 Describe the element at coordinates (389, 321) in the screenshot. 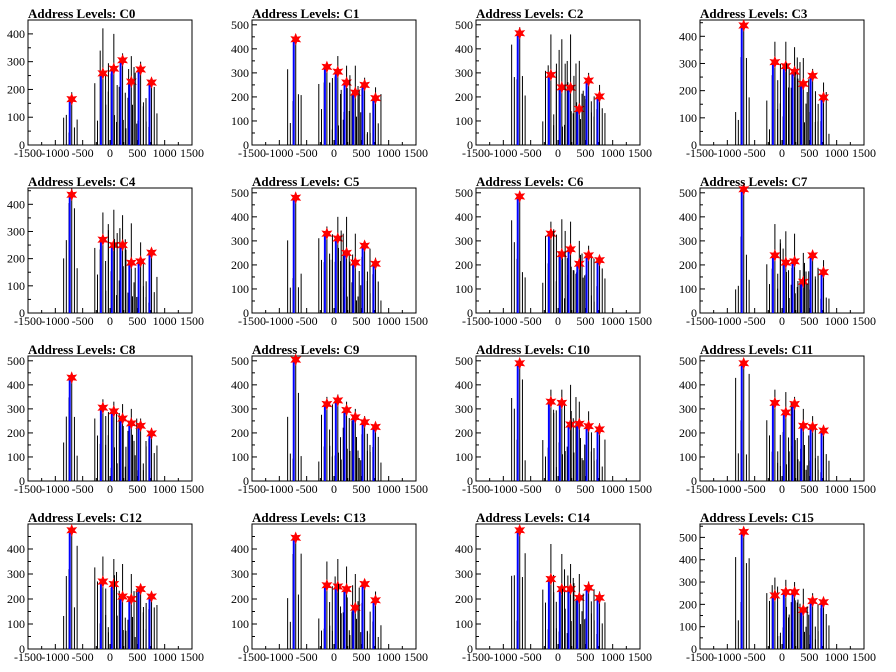

I see `x-tick-label: 1000` at that location.